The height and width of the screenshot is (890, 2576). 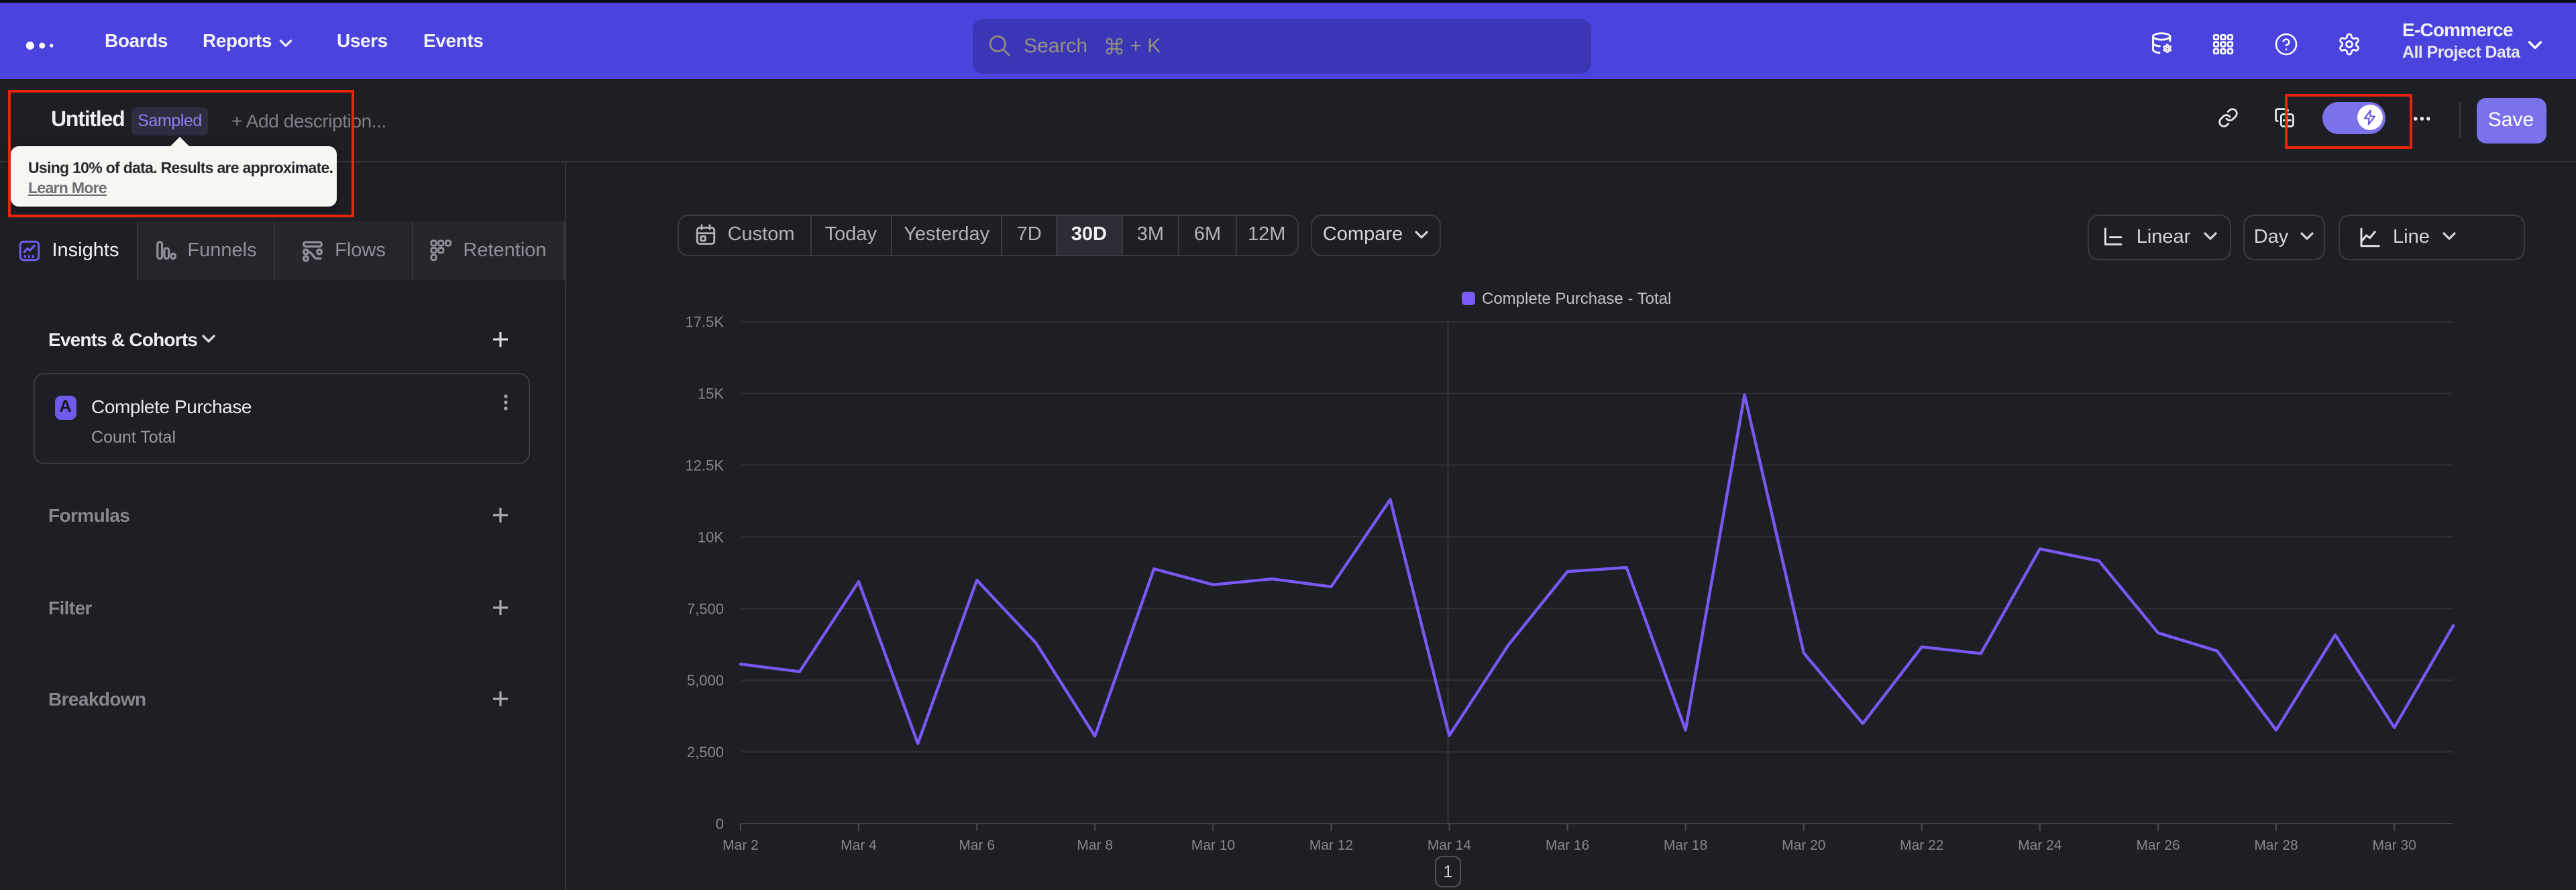 I want to click on svg-text: Complete Purchase - Total, so click(x=1576, y=298).